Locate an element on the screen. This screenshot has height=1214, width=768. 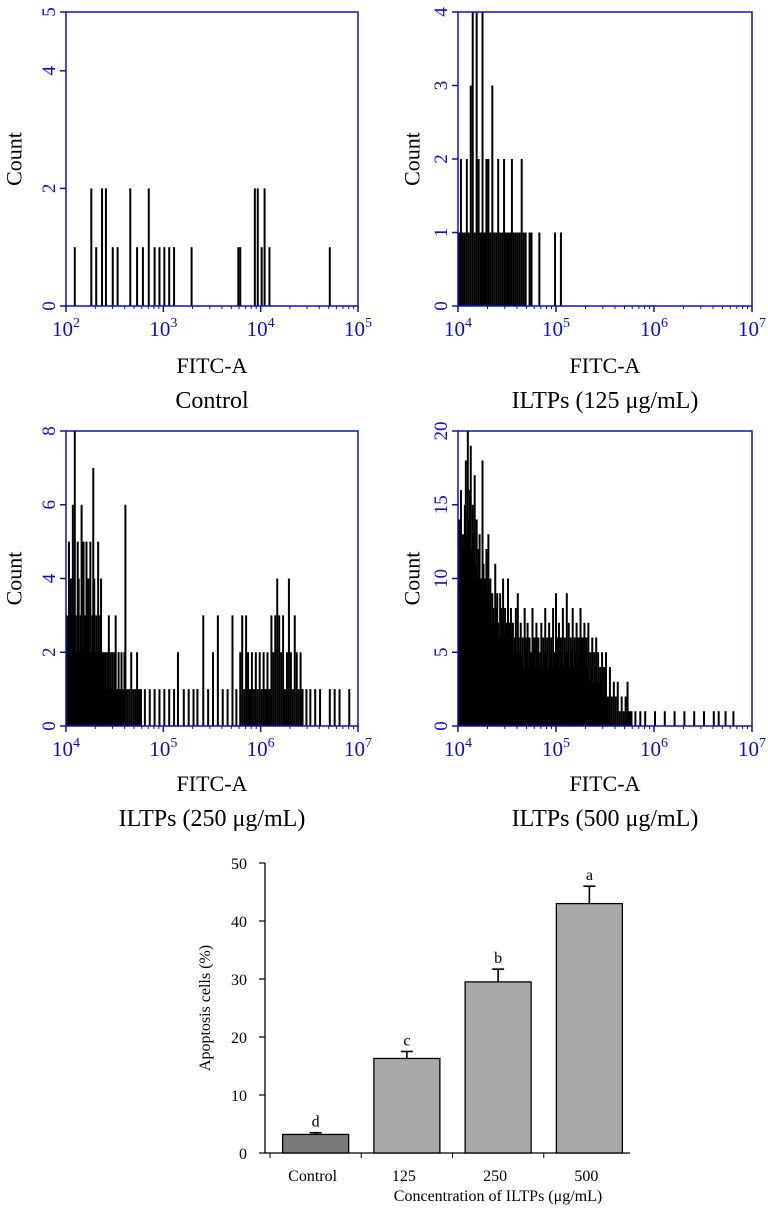
y-tick-label: 15 is located at coordinates (441, 504).